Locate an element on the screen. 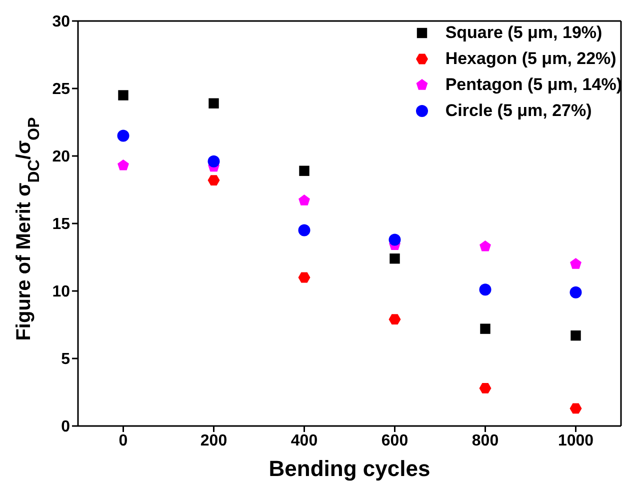 This screenshot has width=640, height=504. x-tick-label: 800 is located at coordinates (485, 441).